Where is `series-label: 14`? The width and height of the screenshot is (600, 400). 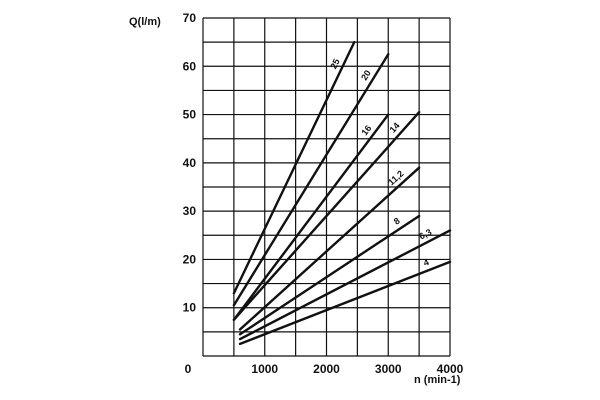
series-label: 14 is located at coordinates (395, 128).